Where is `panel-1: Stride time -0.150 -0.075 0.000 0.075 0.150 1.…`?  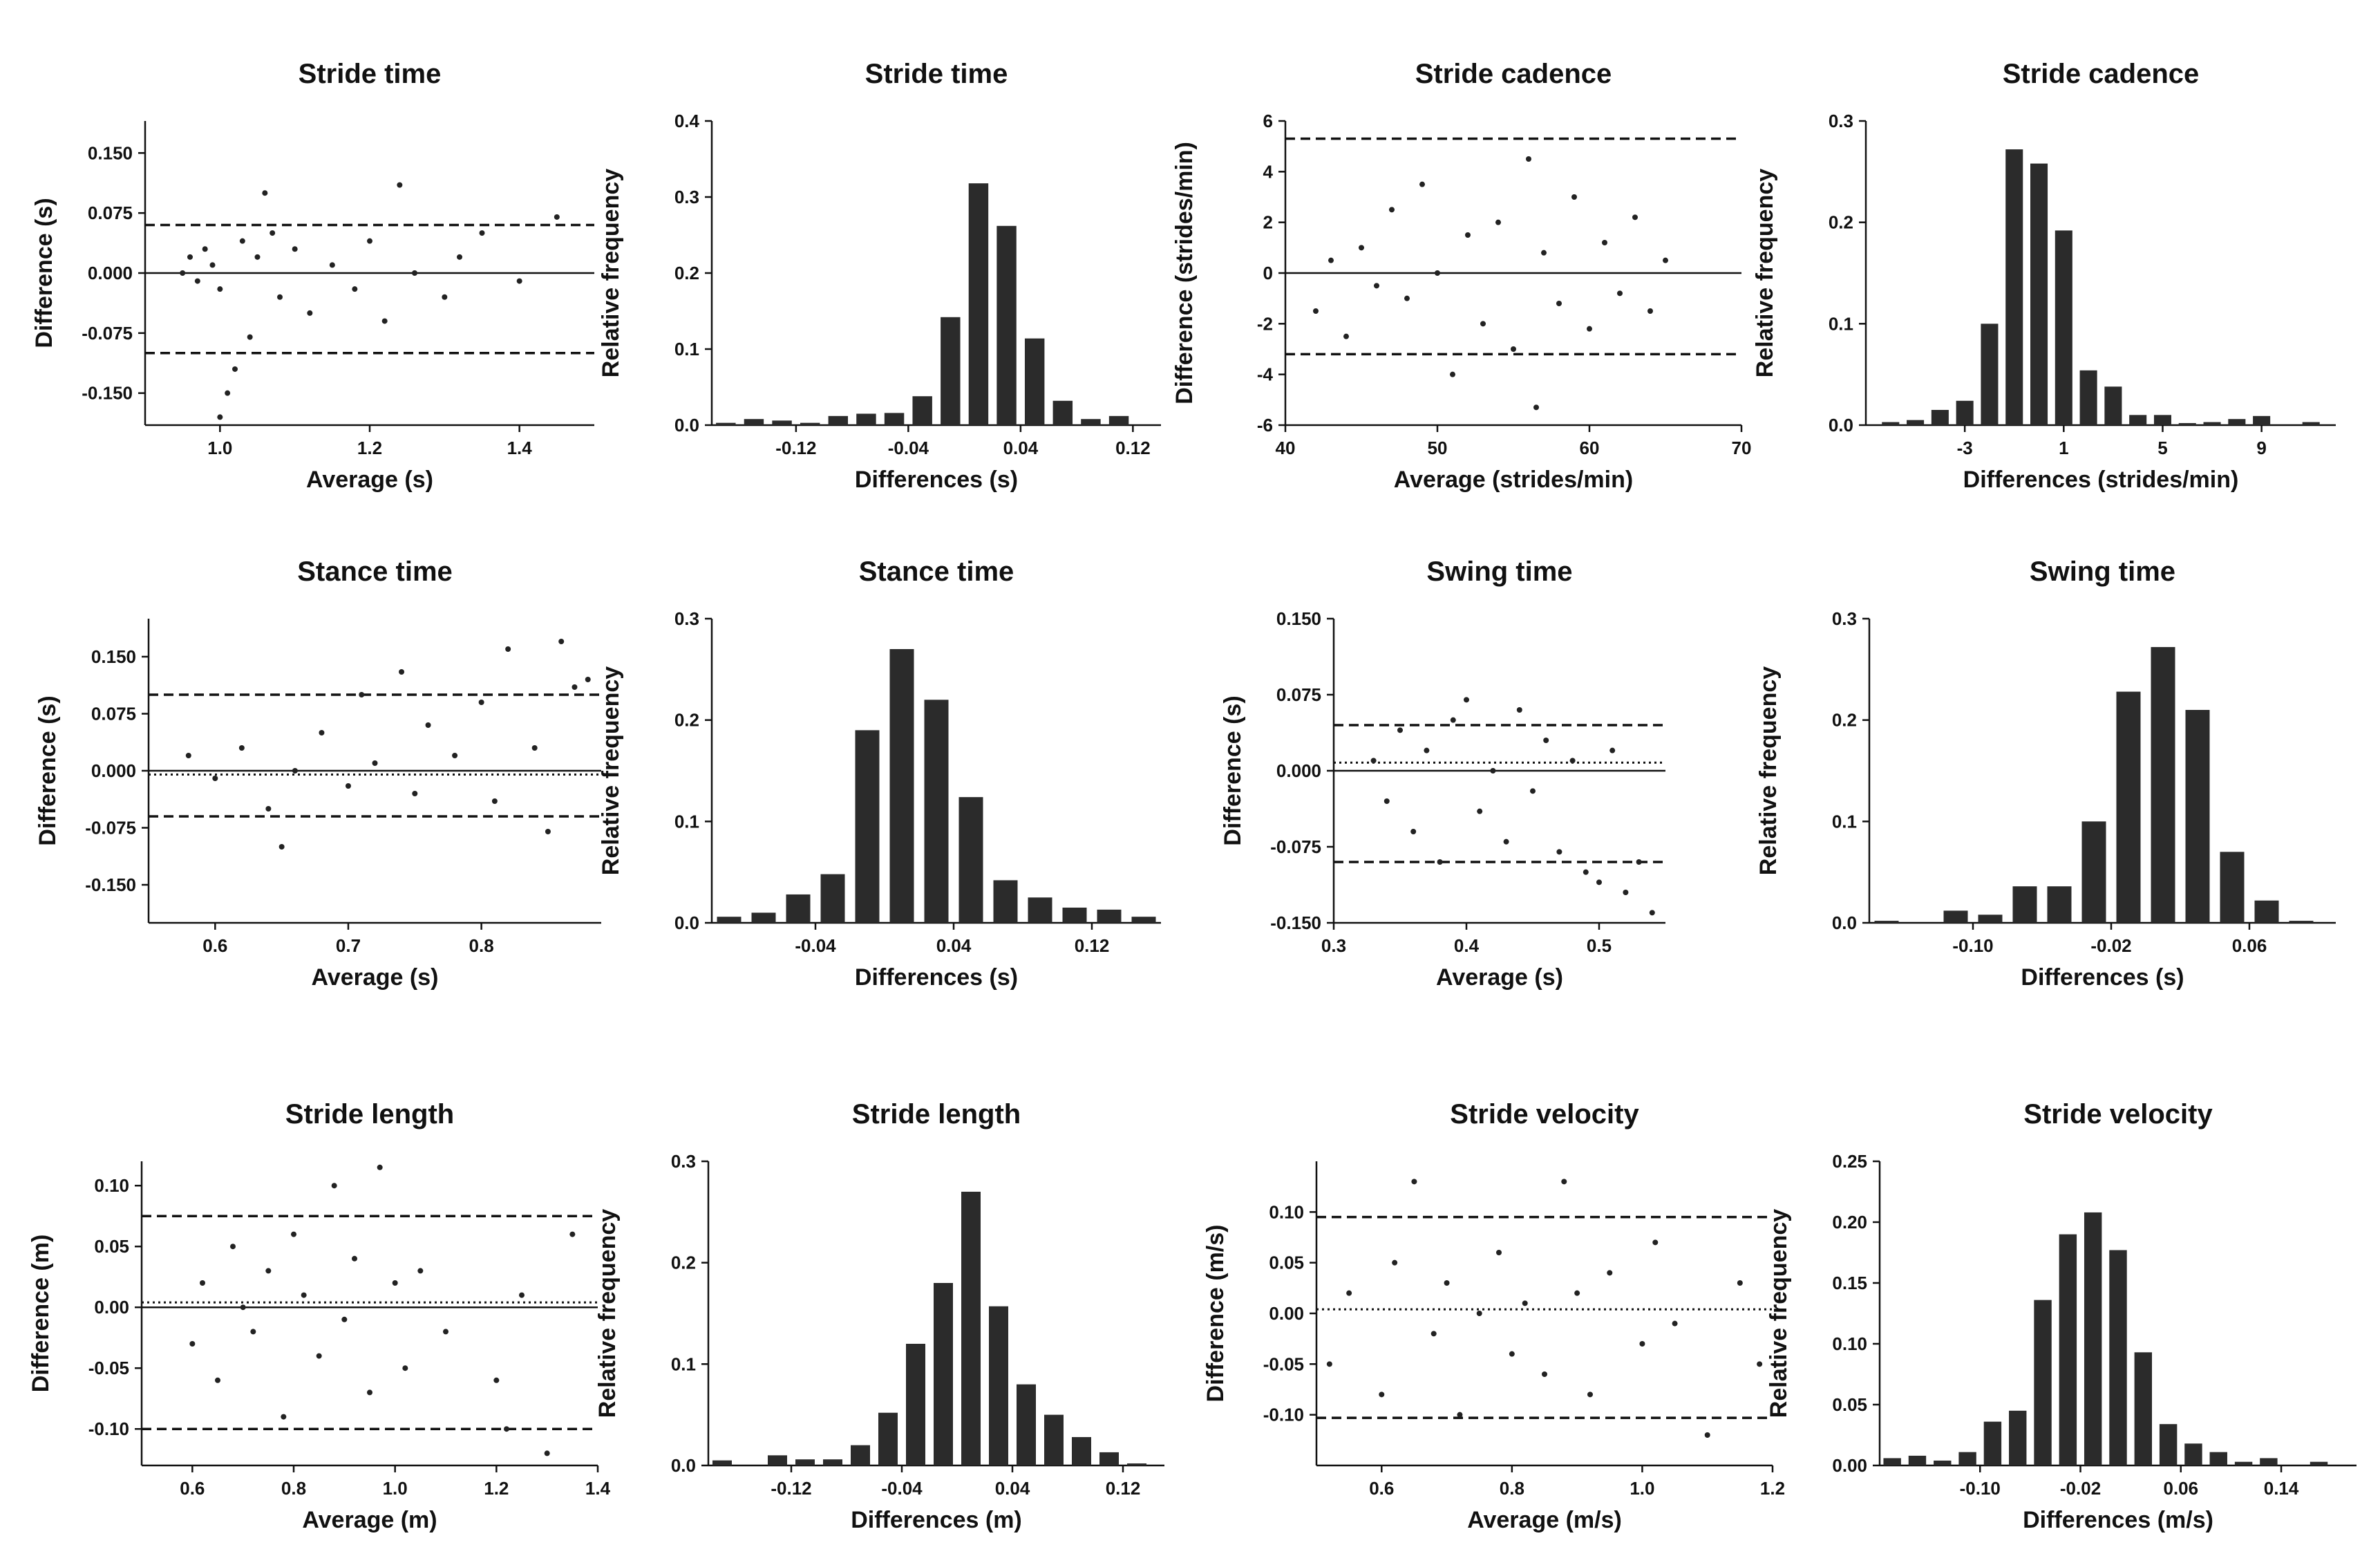 panel-1: Stride time -0.150 -0.075 0.000 0.075 0.150 1.… is located at coordinates (312, 276).